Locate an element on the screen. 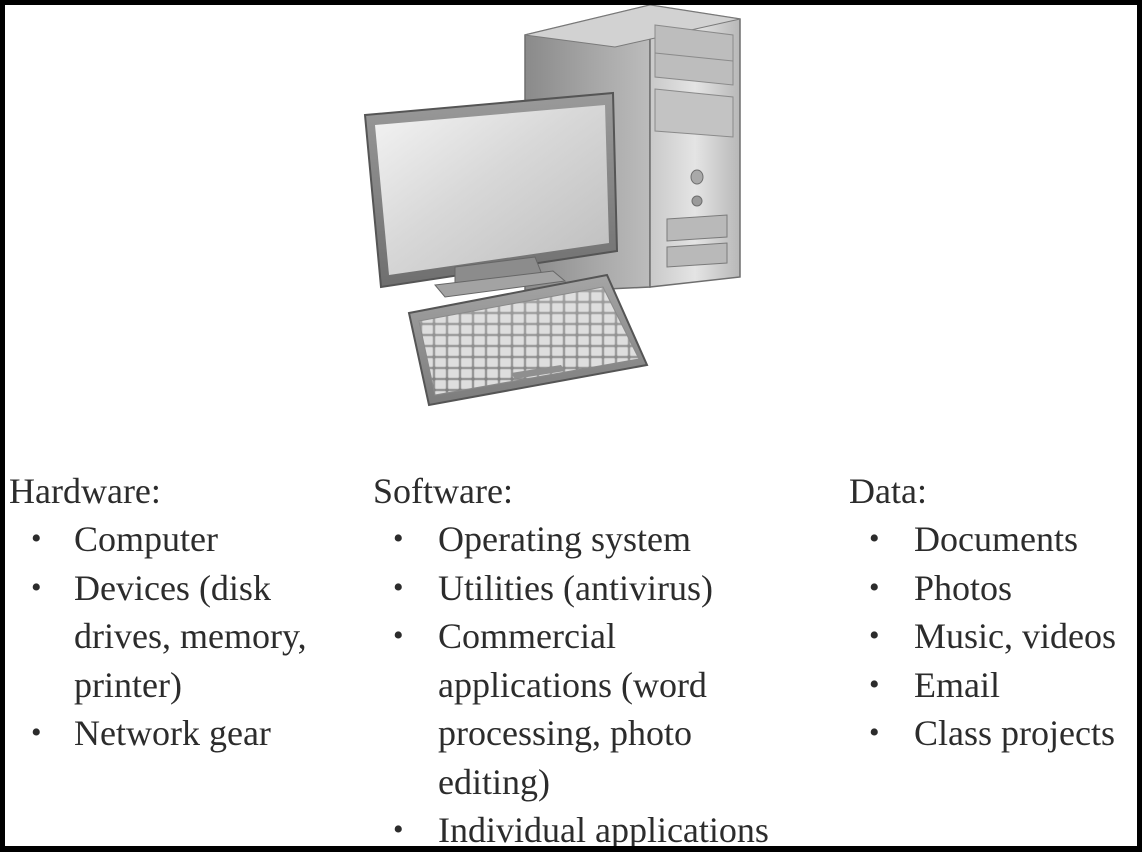 This screenshot has height=852, width=1142. list-item-line: Network gear is located at coordinates (172, 733).